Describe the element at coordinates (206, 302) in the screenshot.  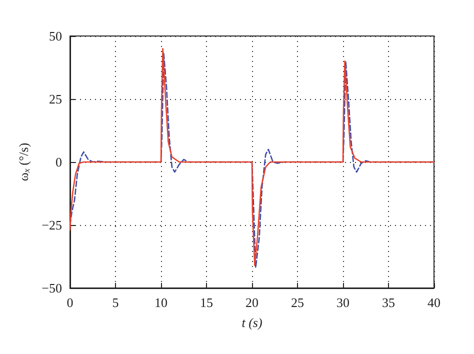
I see `x-tick-label: 15` at that location.